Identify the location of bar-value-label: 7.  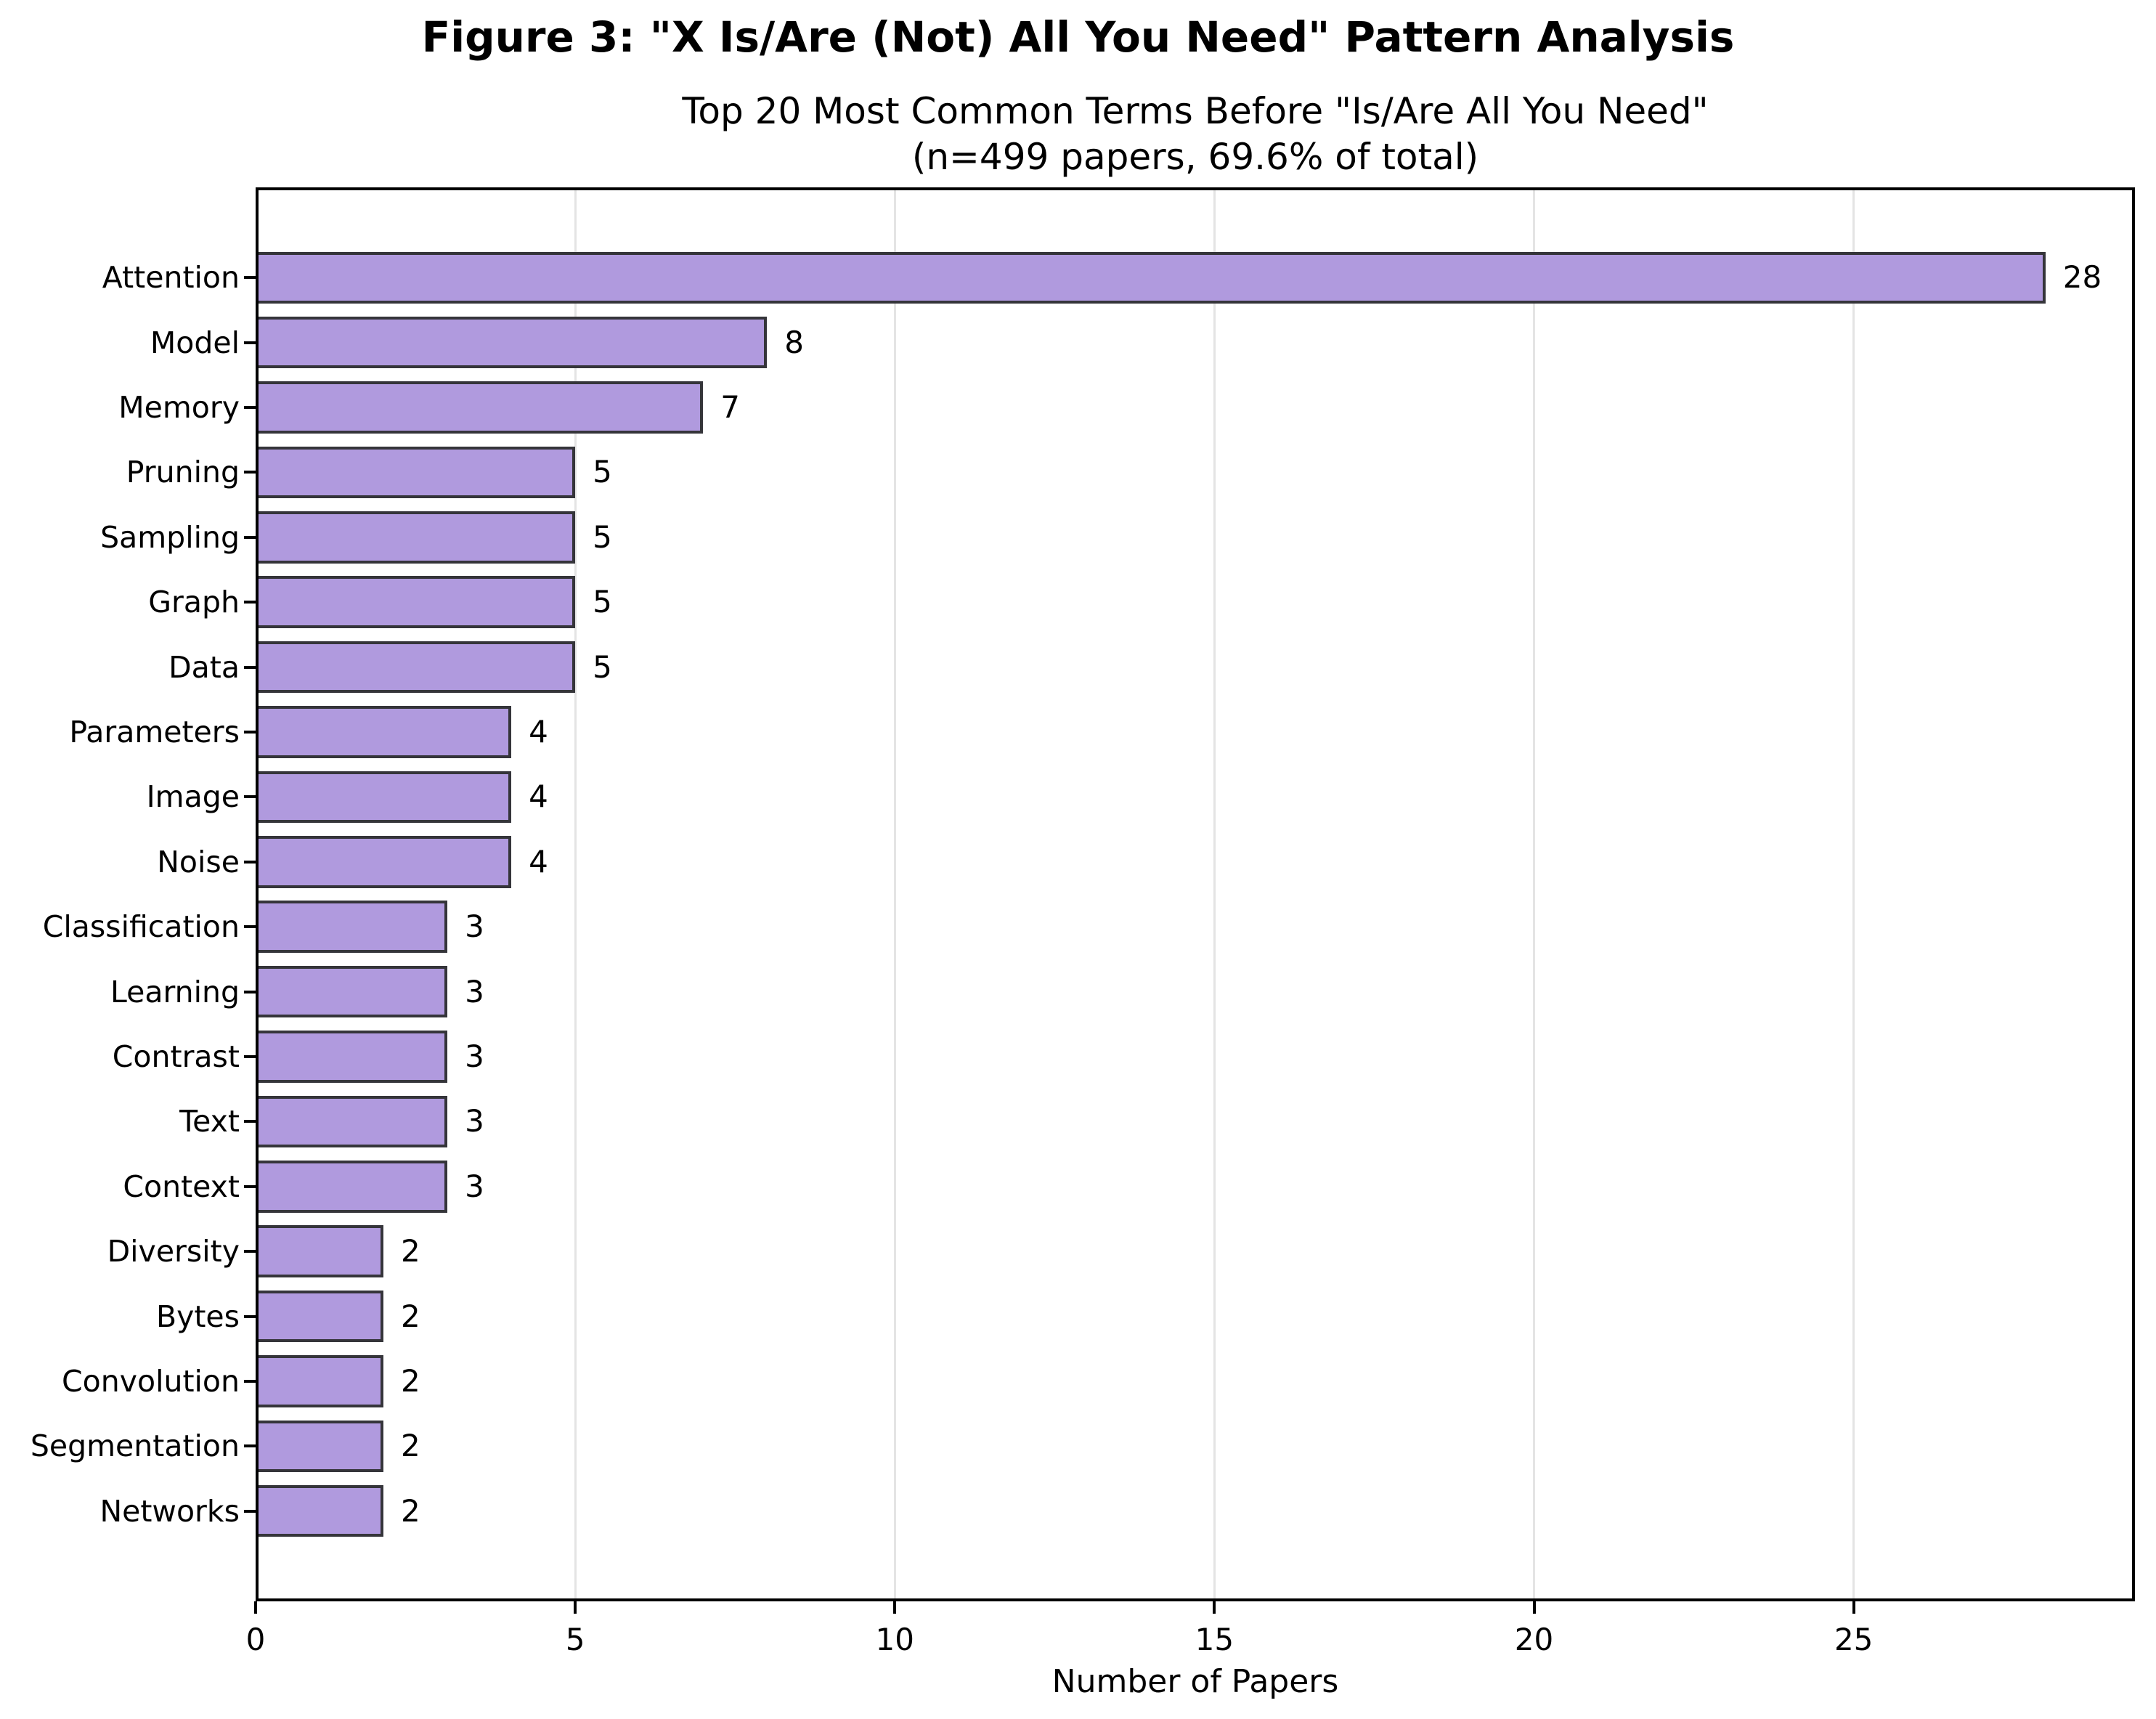
(730, 407).